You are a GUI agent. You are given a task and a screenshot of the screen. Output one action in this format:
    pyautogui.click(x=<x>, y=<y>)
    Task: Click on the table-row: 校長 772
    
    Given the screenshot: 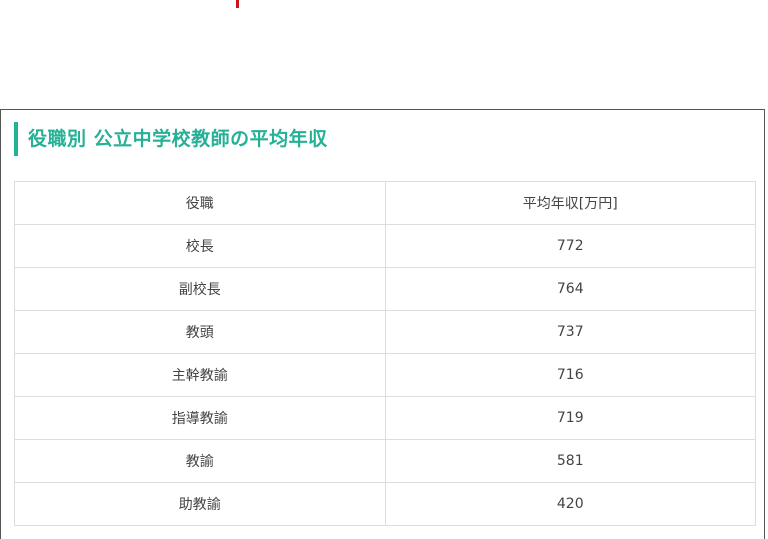 What is the action you would take?
    pyautogui.click(x=385, y=246)
    